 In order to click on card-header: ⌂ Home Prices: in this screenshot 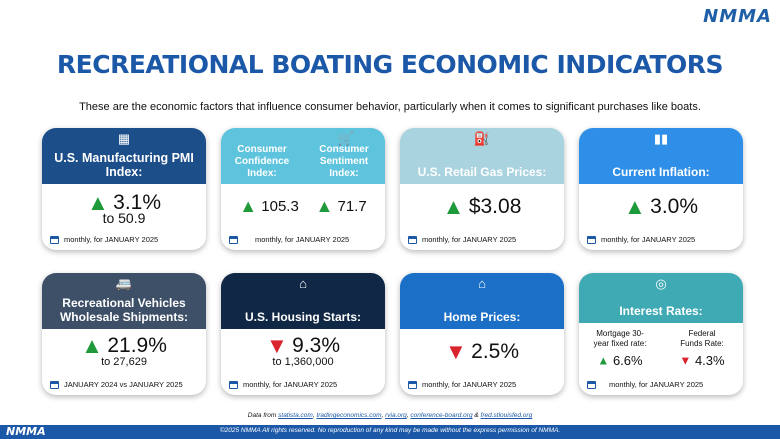, I will do `click(482, 301)`.